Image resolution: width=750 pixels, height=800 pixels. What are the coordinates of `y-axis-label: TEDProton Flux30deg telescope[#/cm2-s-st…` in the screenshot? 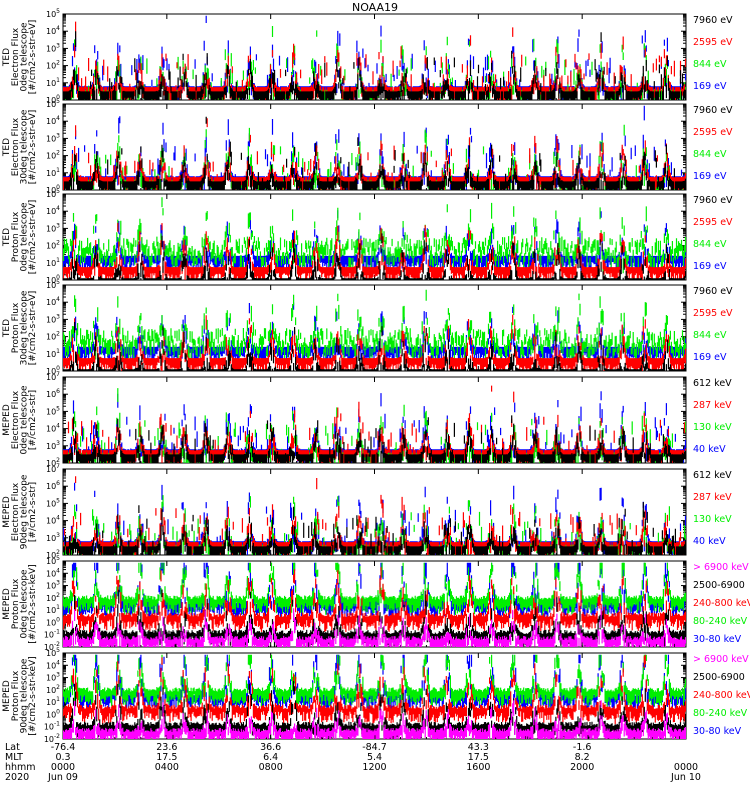 It's located at (20, 327).